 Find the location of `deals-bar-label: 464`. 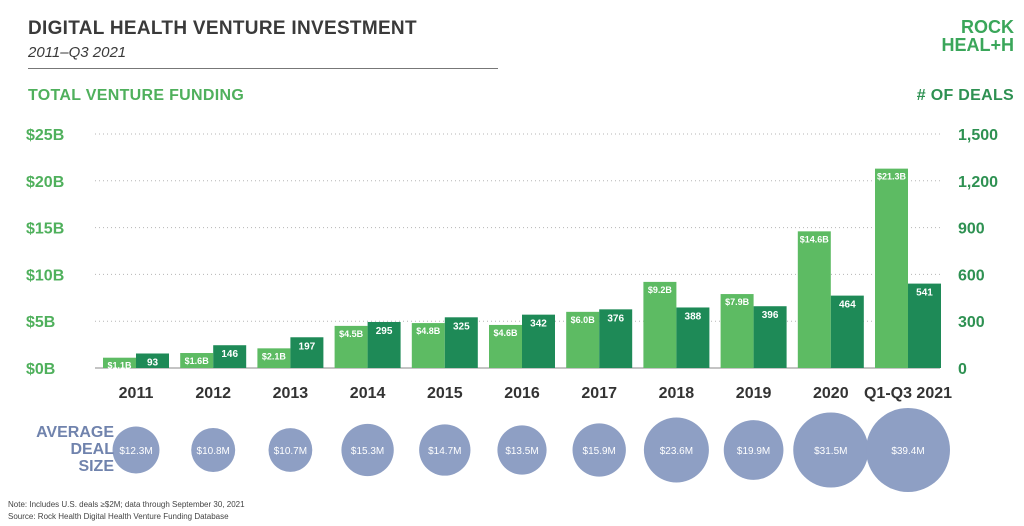

deals-bar-label: 464 is located at coordinates (847, 305).